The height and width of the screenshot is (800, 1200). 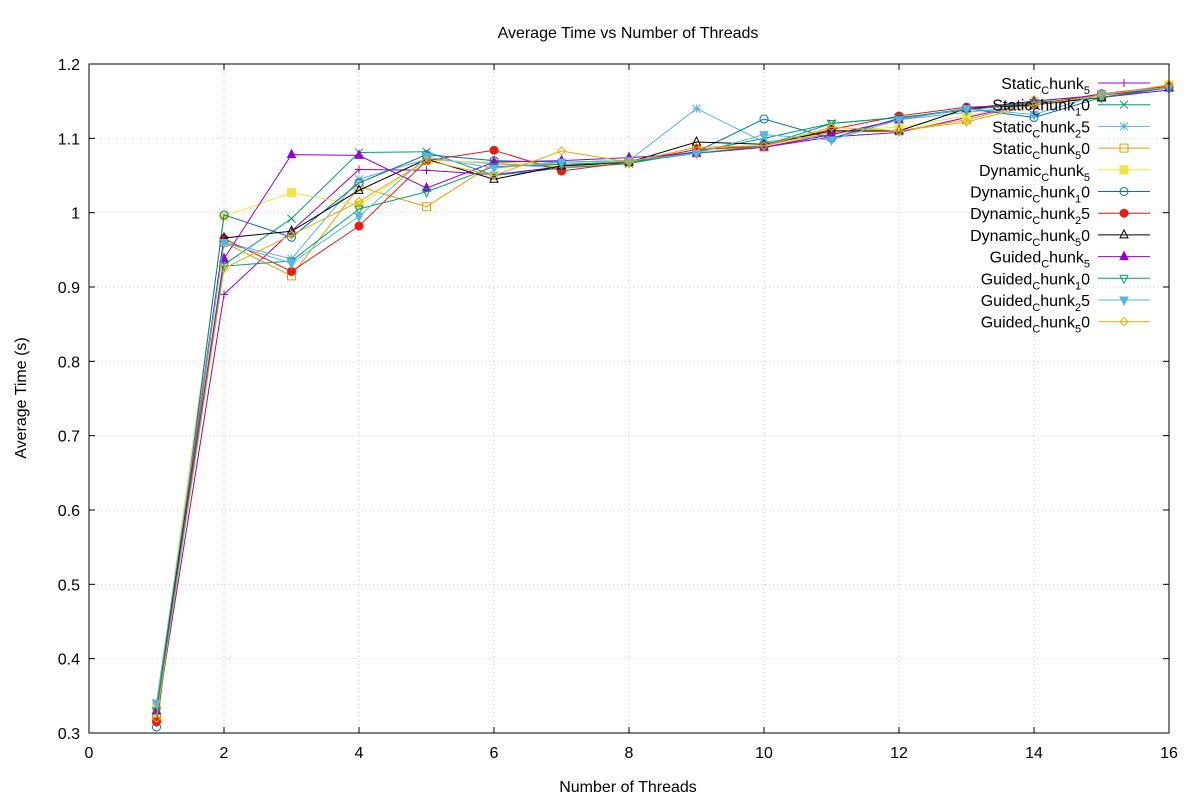 I want to click on chart-title: Average Time vs Number of Threads, so click(x=628, y=33).